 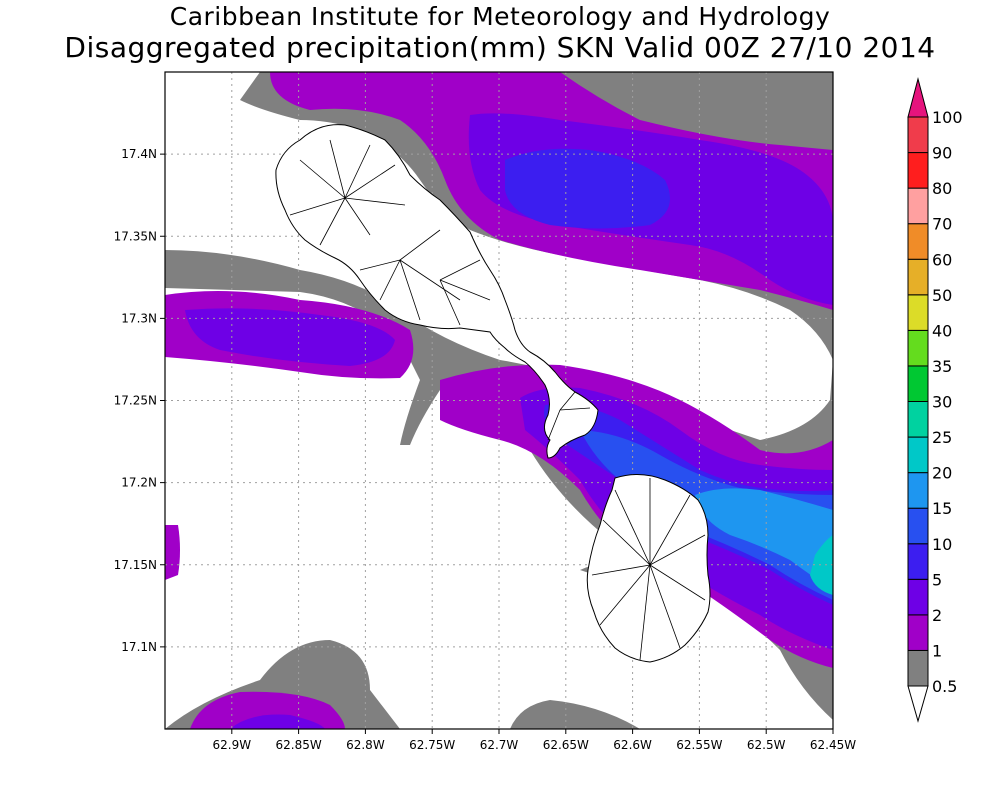 I want to click on colorbar-label: 0.5, so click(x=944, y=686).